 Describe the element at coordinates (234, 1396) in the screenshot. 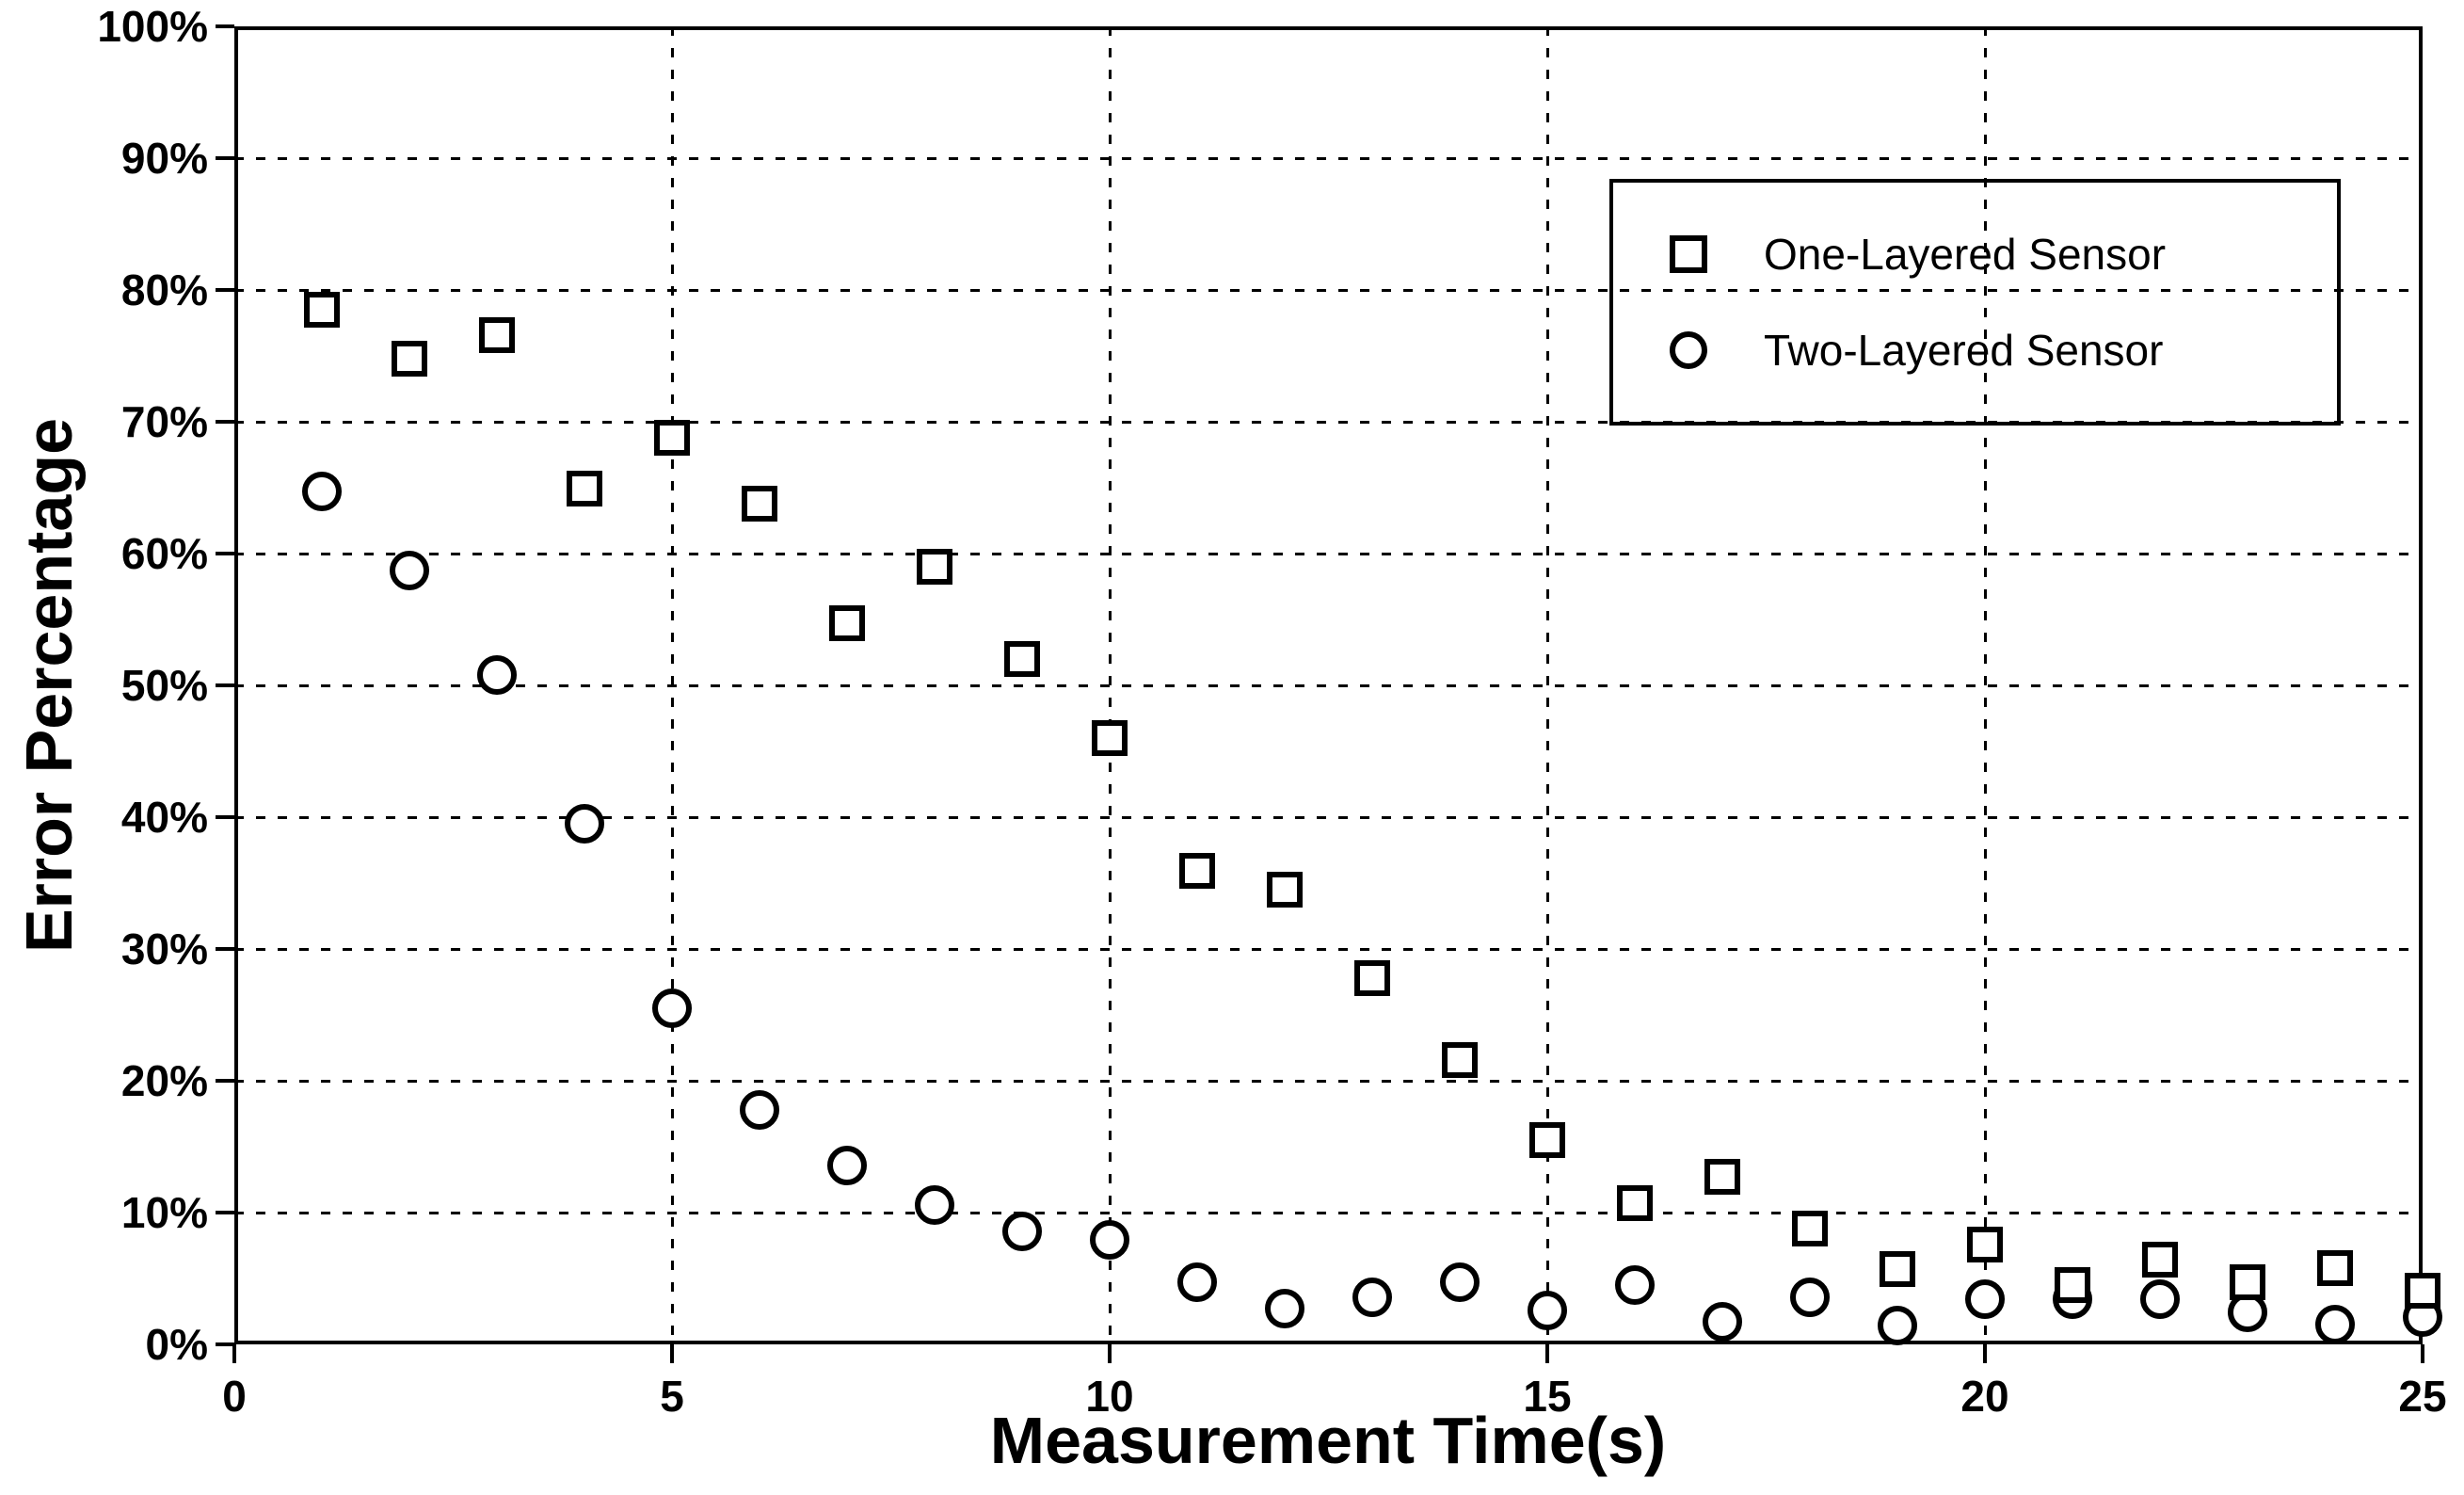

I see `x-tick-label-0: 0` at that location.